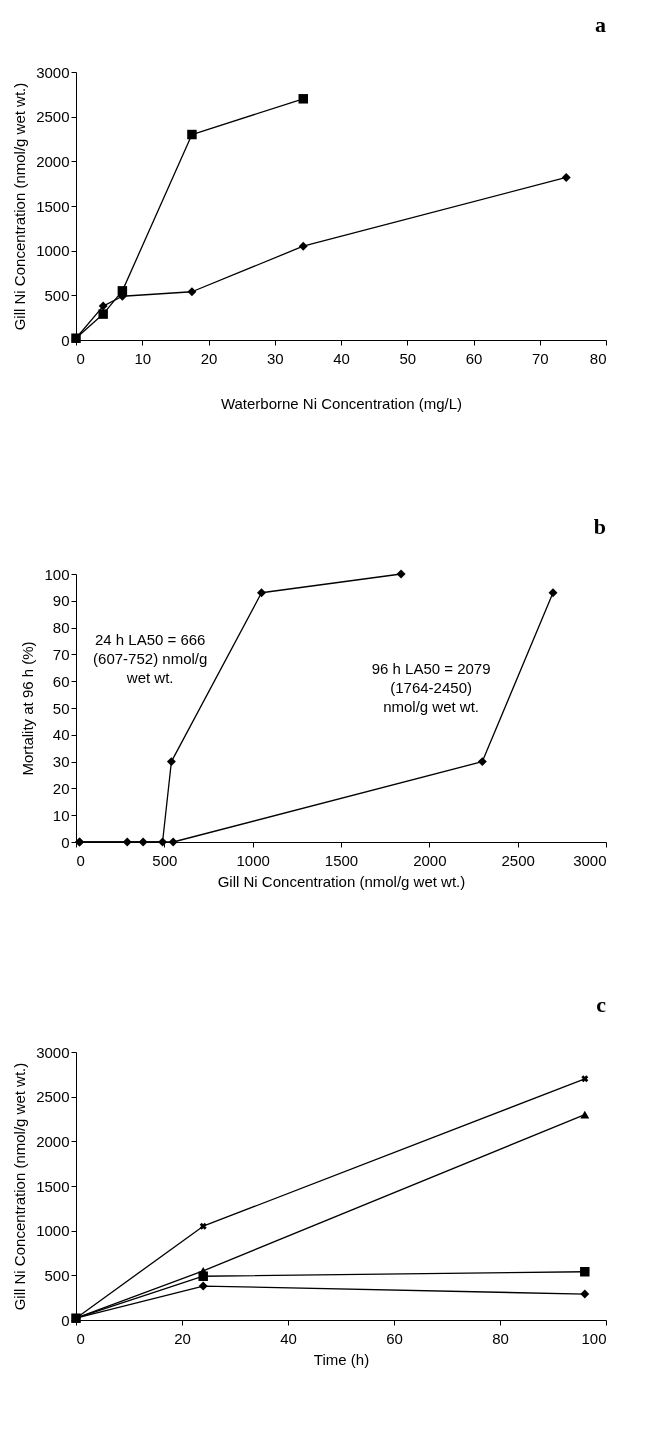  What do you see at coordinates (518, 860) in the screenshot?
I see `x-tick-label: 2500` at bounding box center [518, 860].